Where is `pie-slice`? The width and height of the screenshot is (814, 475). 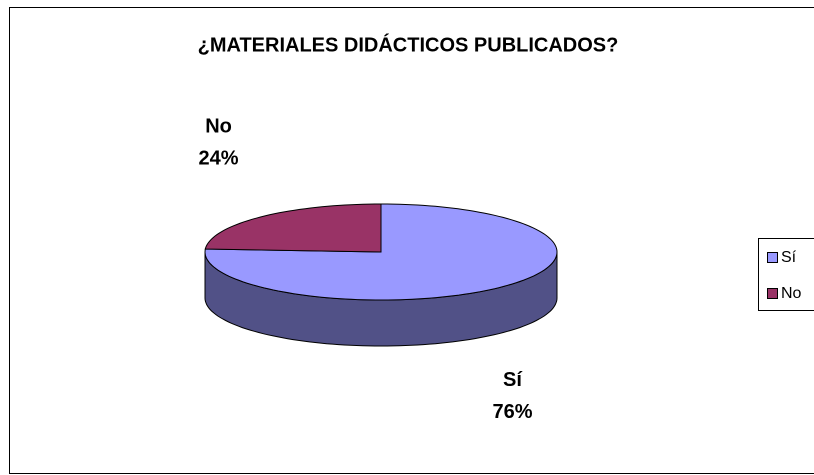
pie-slice is located at coordinates (293, 228).